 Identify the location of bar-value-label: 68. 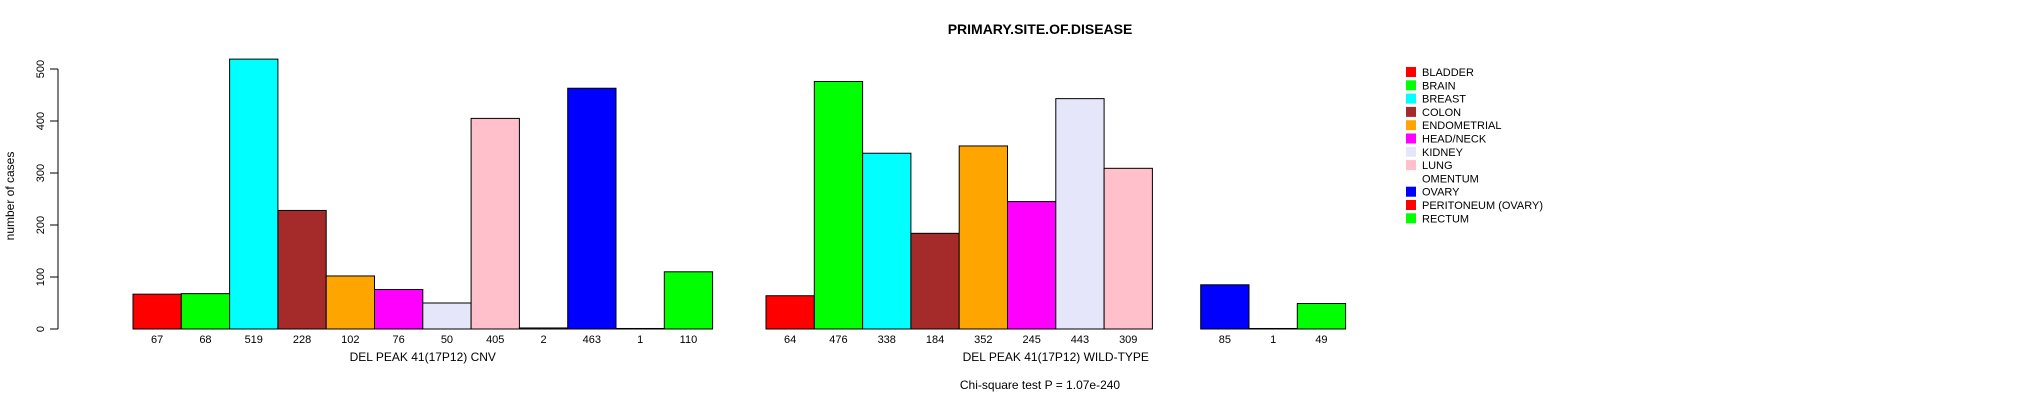
(205, 340).